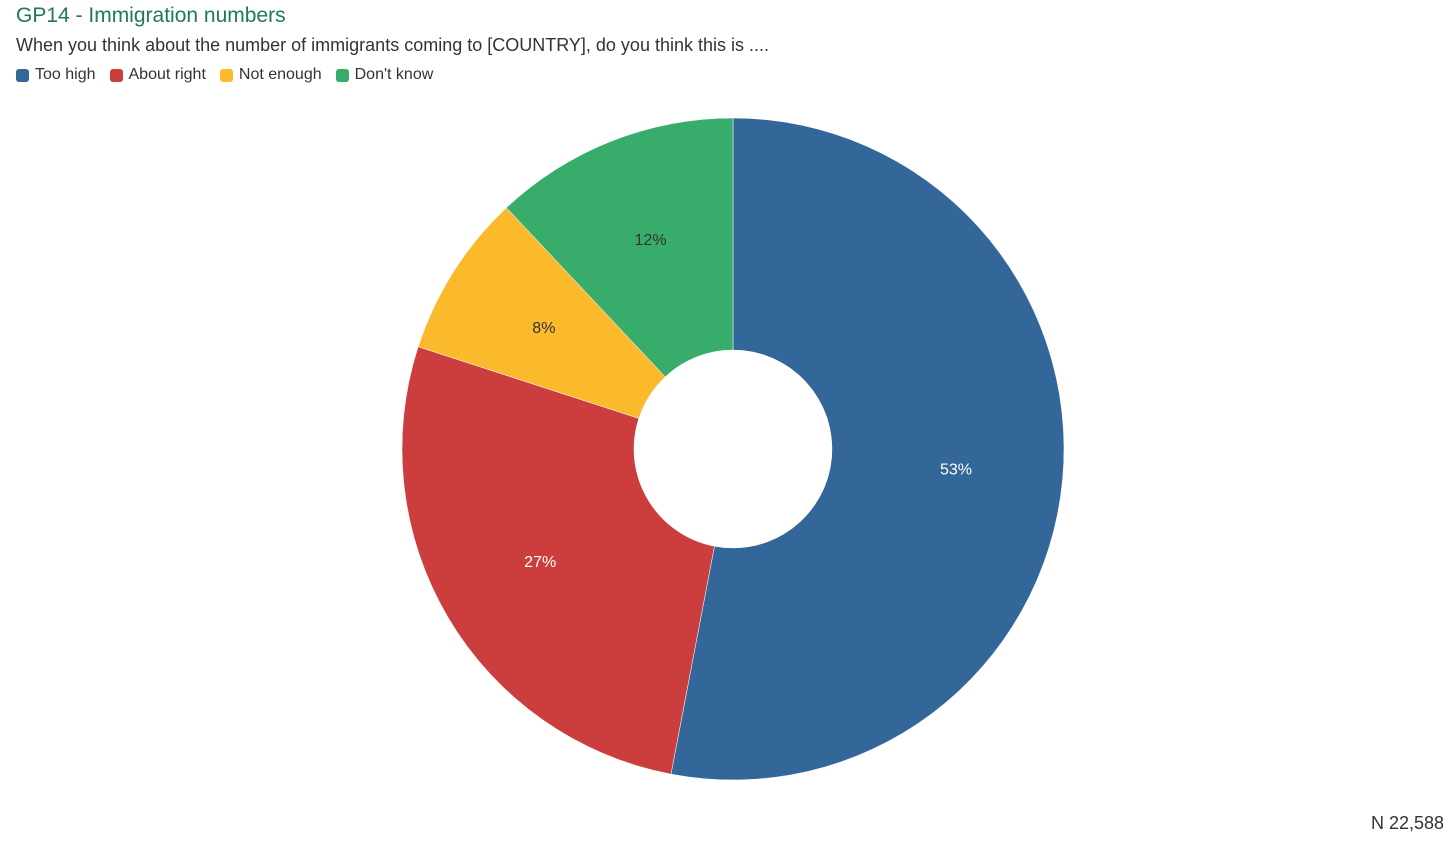  What do you see at coordinates (65, 74) in the screenshot?
I see `legend-label: Too high` at bounding box center [65, 74].